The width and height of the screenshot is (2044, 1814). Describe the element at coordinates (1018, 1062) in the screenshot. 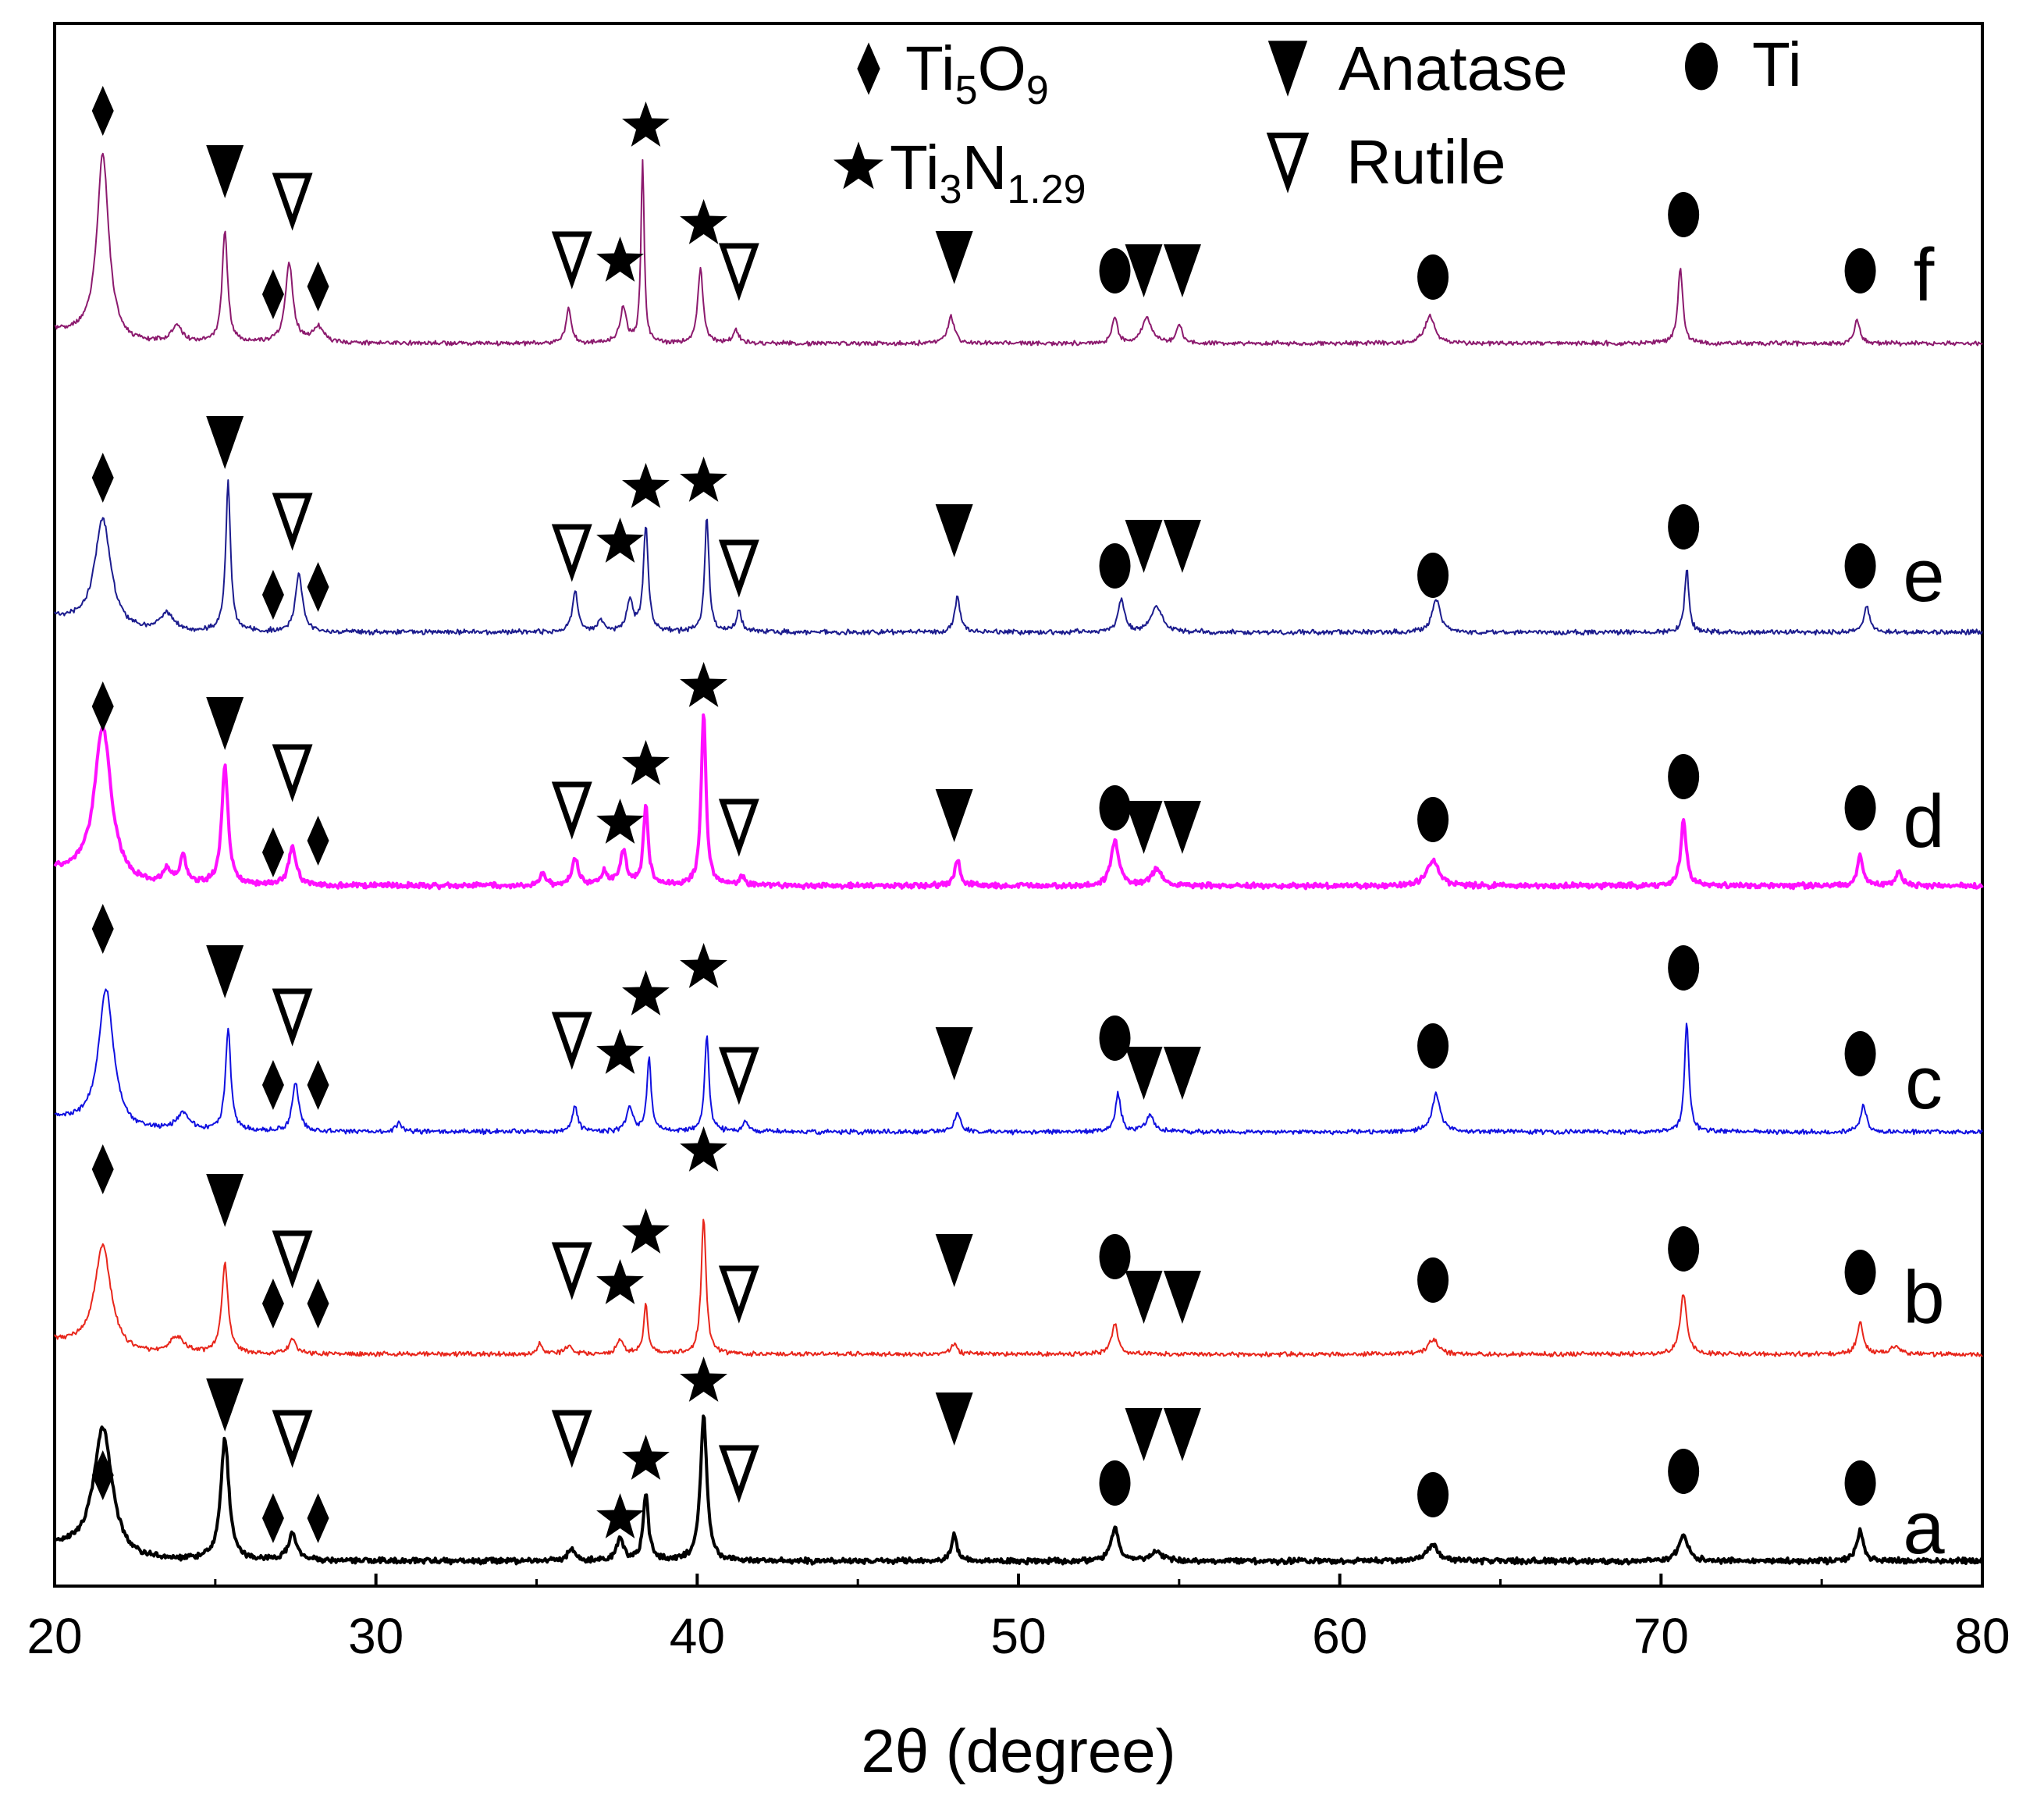

I see `curve-c` at that location.